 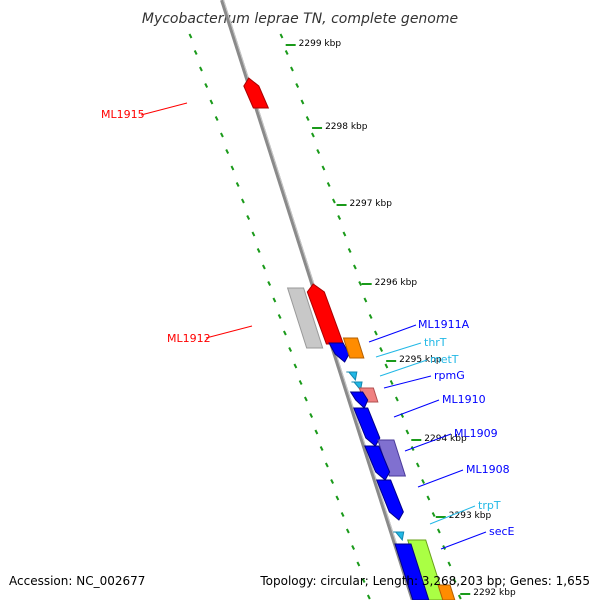 I want to click on gene-rpmg, so click(x=359, y=400).